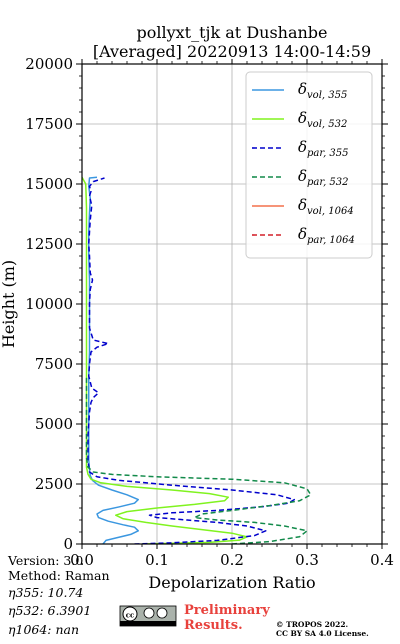 The width and height of the screenshot is (400, 644). I want to click on x-tick-label: 0.1, so click(157, 560).